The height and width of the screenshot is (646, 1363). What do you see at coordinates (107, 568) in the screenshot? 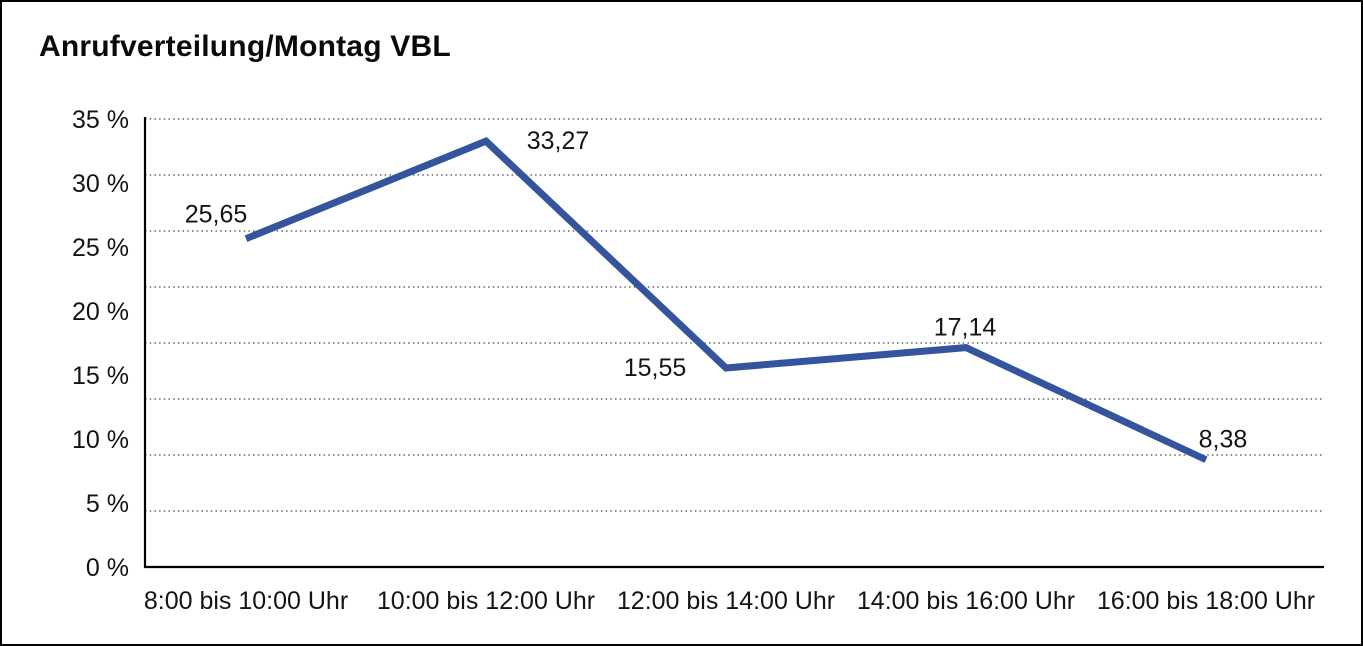
I see `y-tick-label: 0 %` at bounding box center [107, 568].